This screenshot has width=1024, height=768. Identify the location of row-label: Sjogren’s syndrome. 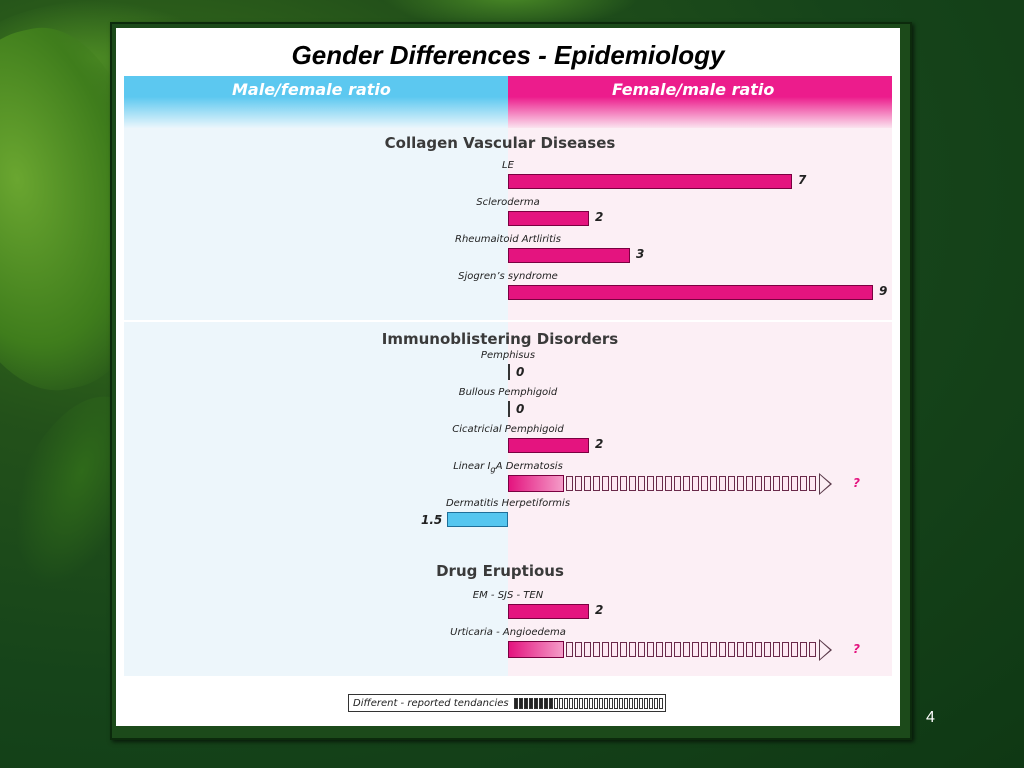
(508, 276).